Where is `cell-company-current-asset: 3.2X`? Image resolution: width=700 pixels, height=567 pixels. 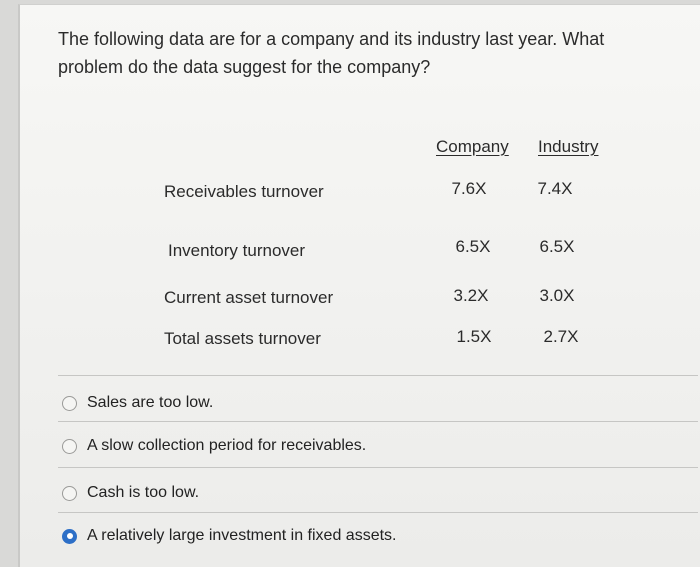
cell-company-current-asset: 3.2X is located at coordinates (471, 295).